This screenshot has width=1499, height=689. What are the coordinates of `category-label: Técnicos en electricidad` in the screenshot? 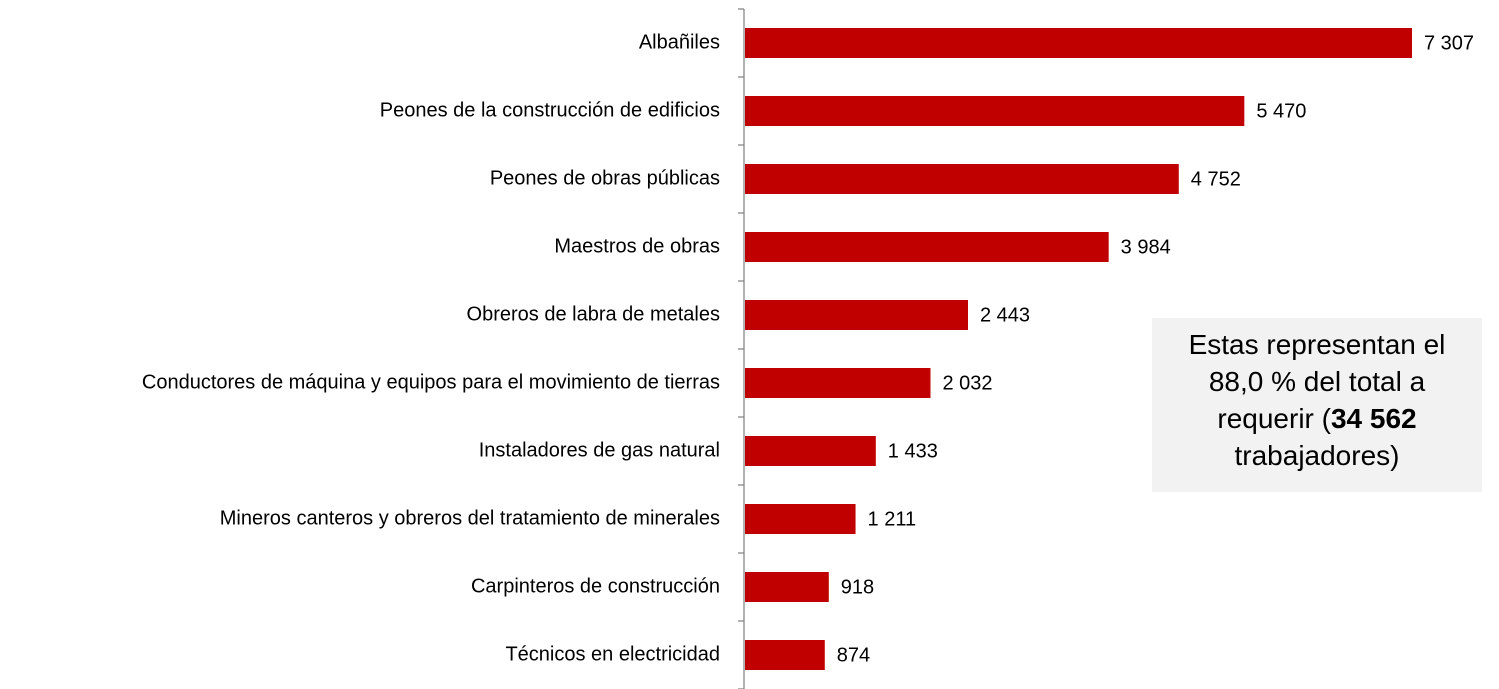 It's located at (612, 654).